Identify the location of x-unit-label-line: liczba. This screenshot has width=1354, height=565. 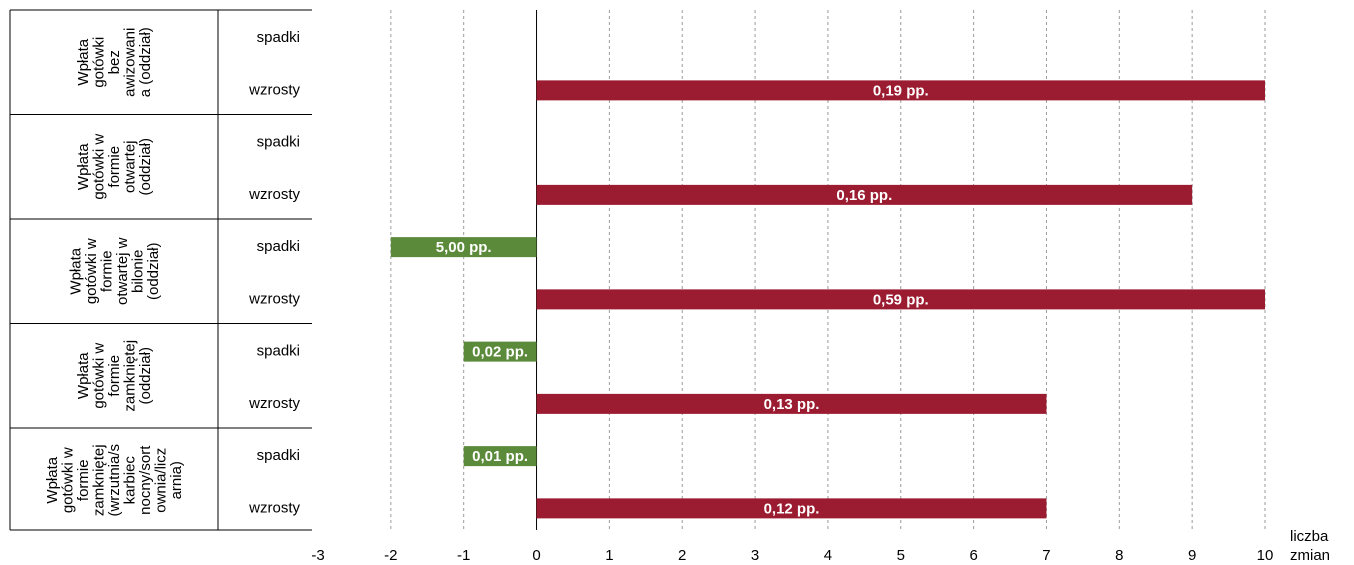
(1309, 536).